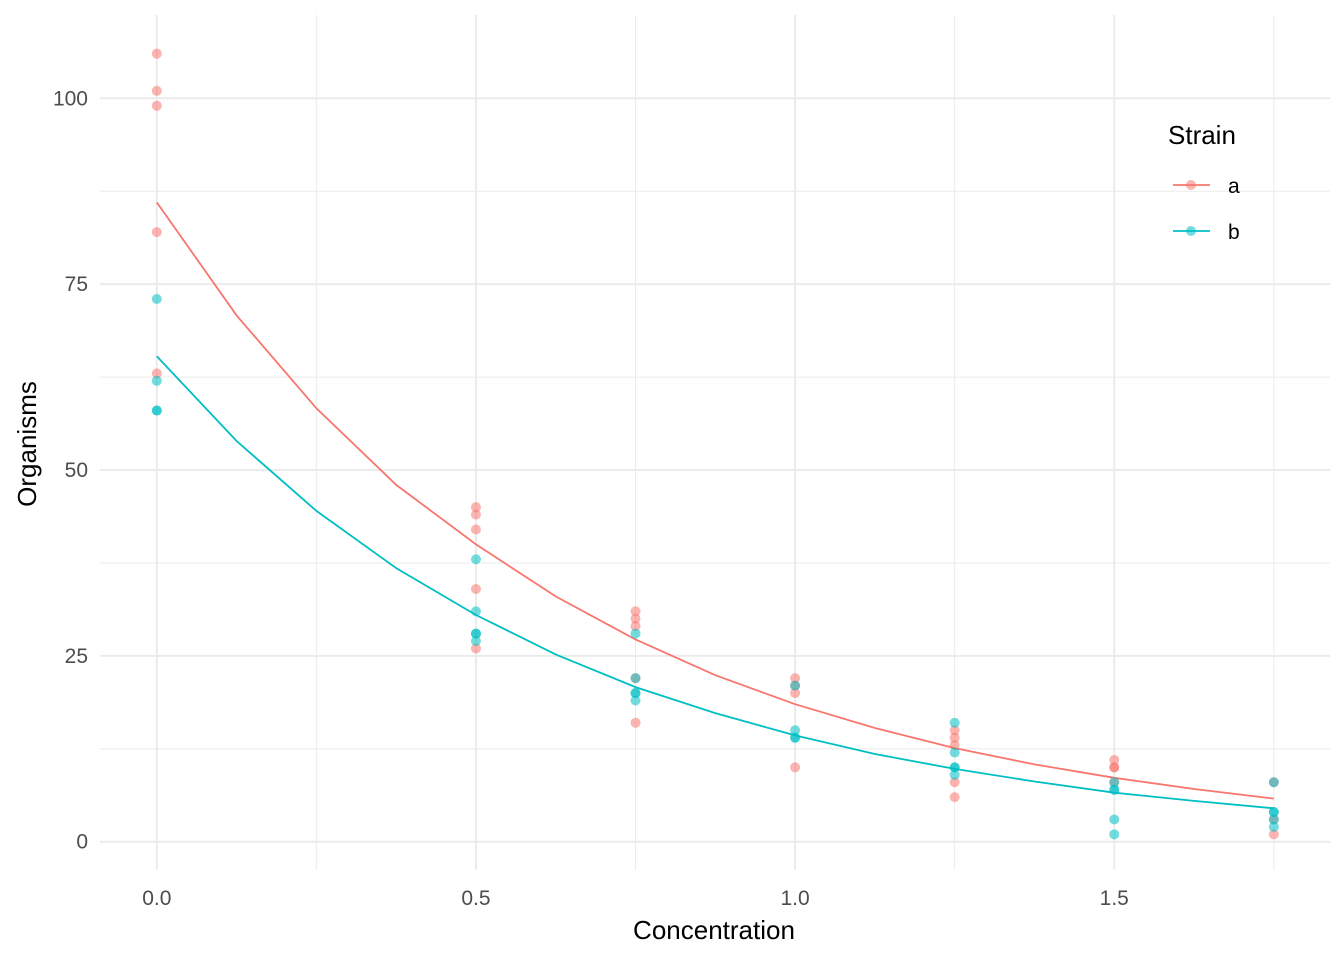 Image resolution: width=1344 pixels, height=965 pixels. What do you see at coordinates (1114, 898) in the screenshot?
I see `x-tick-label: 1.5` at bounding box center [1114, 898].